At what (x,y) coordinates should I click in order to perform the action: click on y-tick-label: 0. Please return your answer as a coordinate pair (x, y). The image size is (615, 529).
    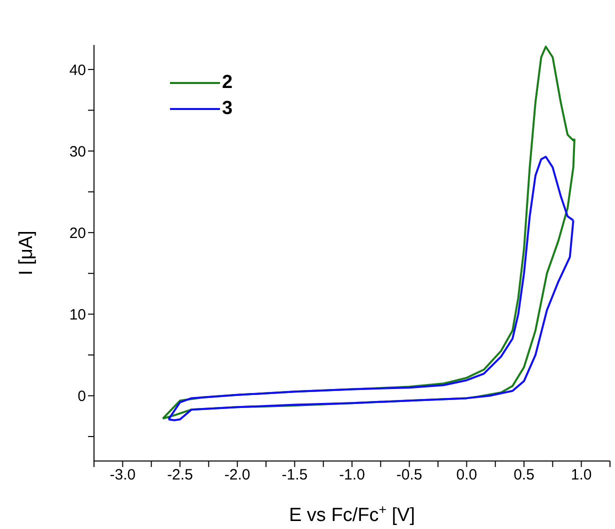
    Looking at the image, I should click on (82, 397).